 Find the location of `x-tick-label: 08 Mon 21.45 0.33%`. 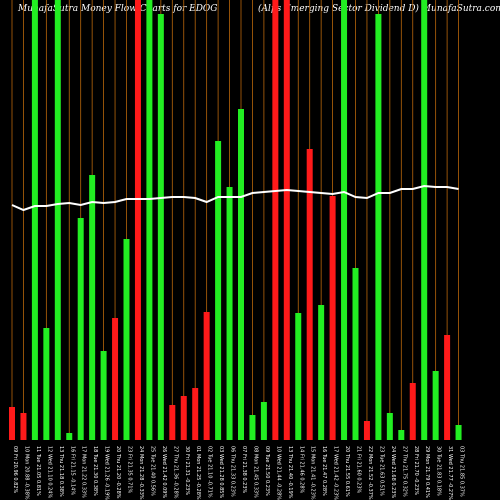

x-tick-label: 08 Mon 21.45 0.33% is located at coordinates (255, 472).